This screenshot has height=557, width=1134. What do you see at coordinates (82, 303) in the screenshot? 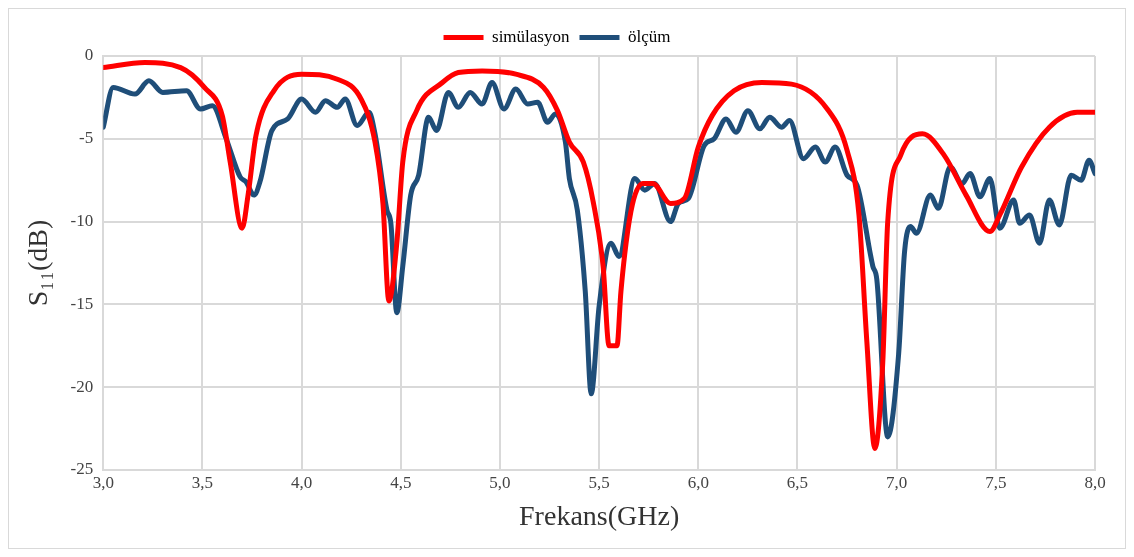
I see `y-tick-label: -15` at bounding box center [82, 303].